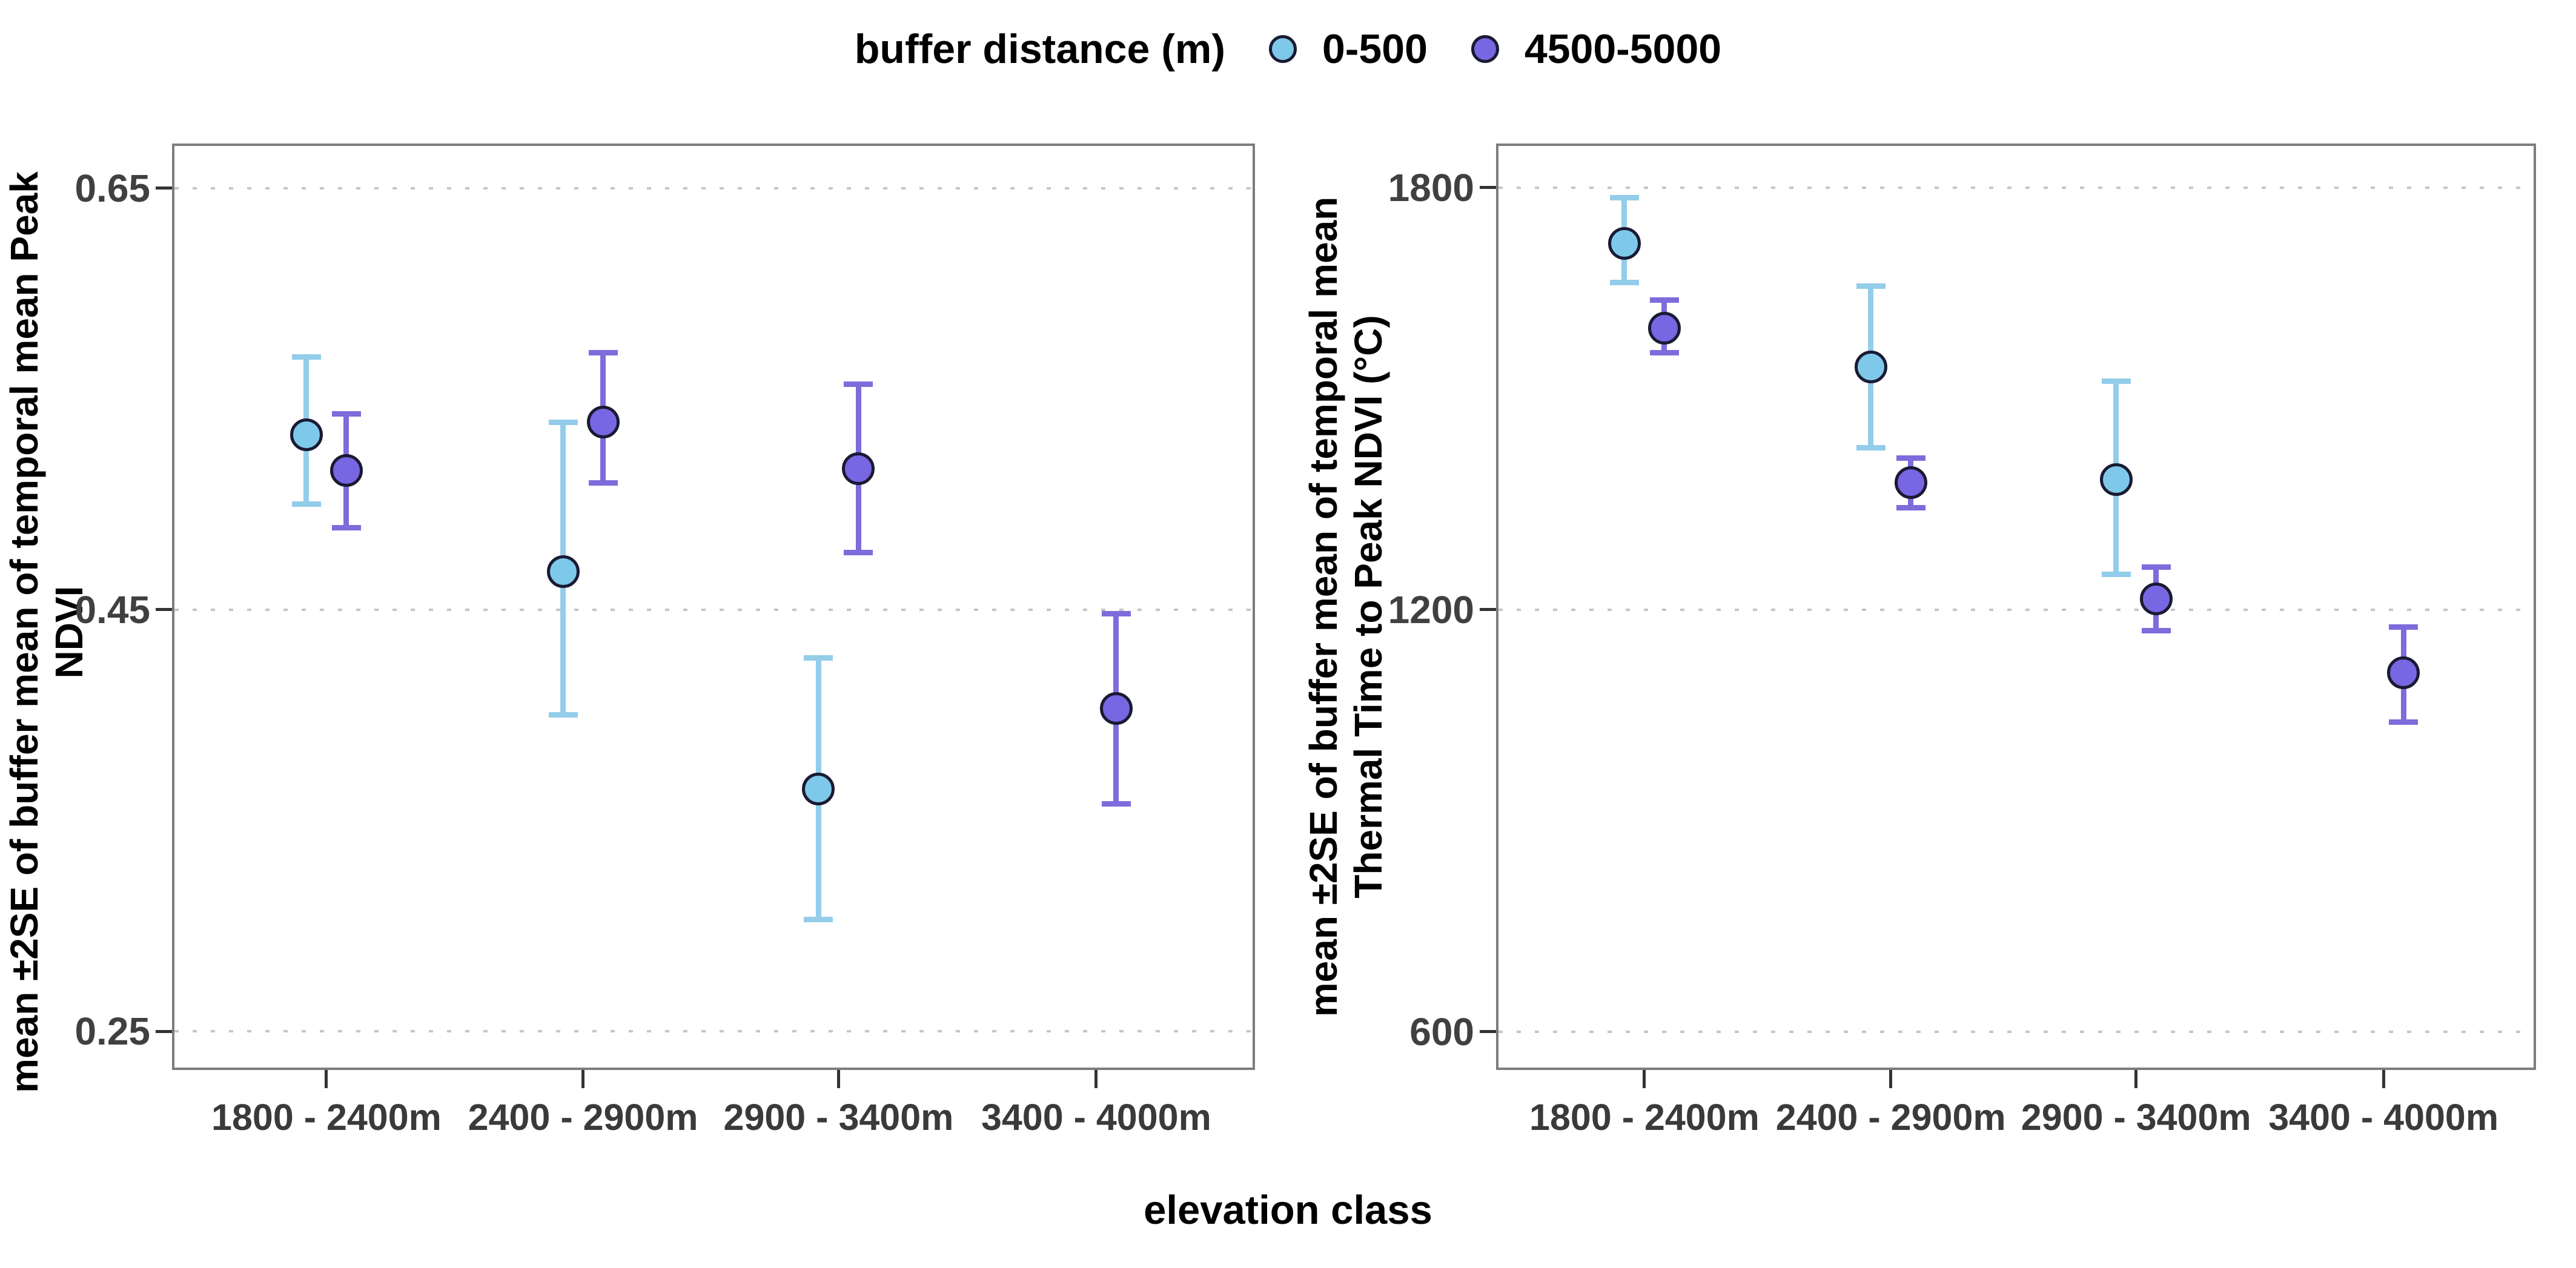 The image size is (2576, 1268). What do you see at coordinates (1431, 609) in the screenshot?
I see `y-tick-label: 1200` at bounding box center [1431, 609].